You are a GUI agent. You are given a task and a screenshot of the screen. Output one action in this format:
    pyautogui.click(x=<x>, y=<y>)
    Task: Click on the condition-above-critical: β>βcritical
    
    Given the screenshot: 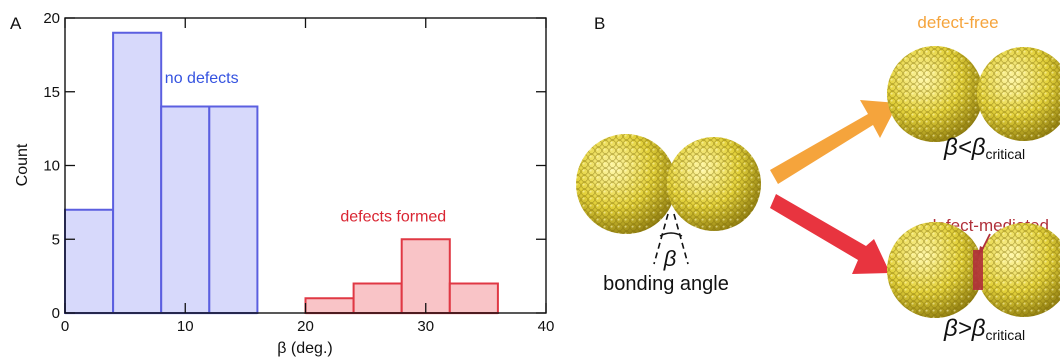 What is the action you would take?
    pyautogui.click(x=984, y=329)
    